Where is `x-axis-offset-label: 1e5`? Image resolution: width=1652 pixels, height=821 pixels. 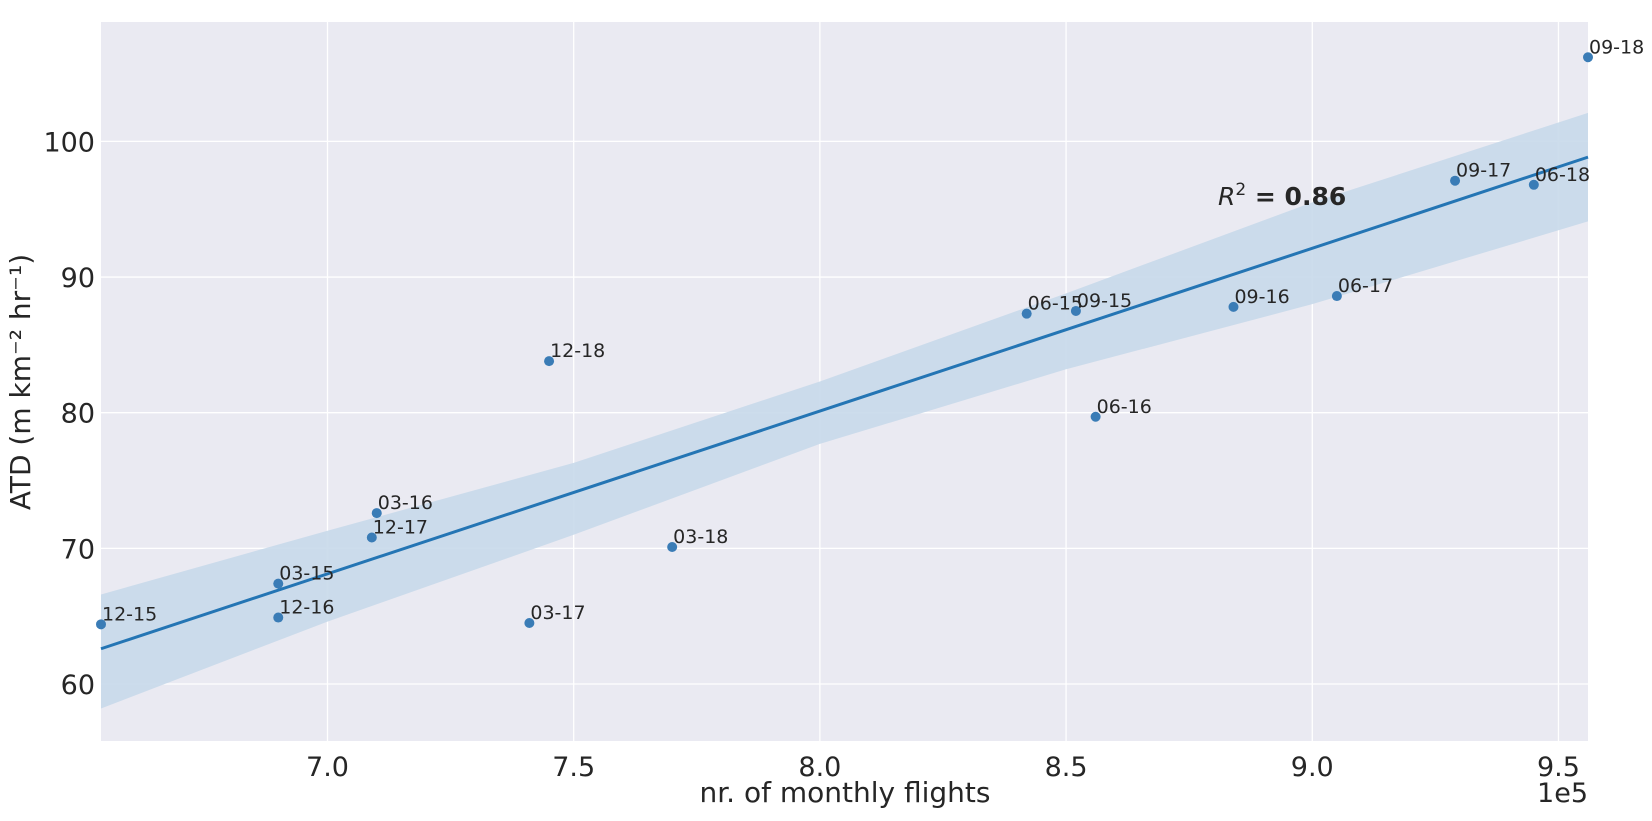 x-axis-offset-label: 1e5 is located at coordinates (1562, 793).